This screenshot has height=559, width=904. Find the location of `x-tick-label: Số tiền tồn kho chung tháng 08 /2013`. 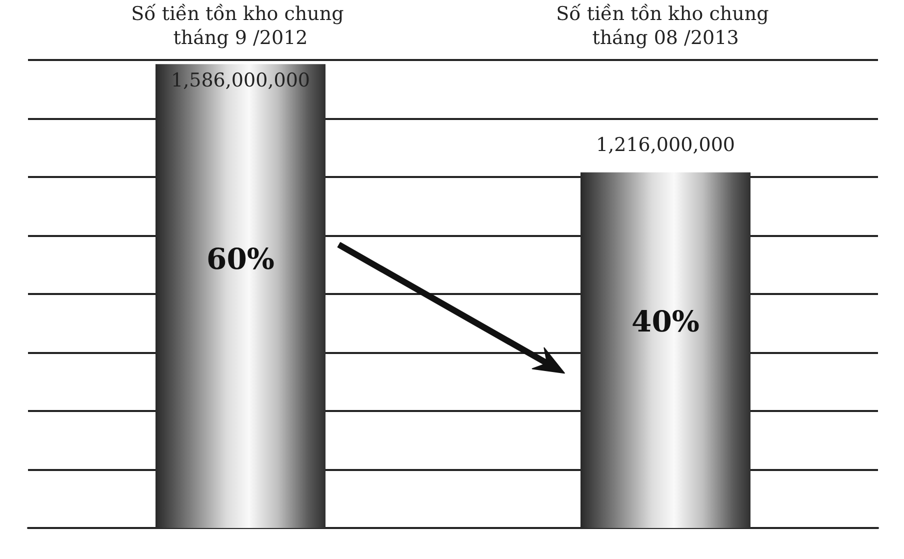

x-tick-label: Số tiền tồn kho chung tháng 08 /2013 is located at coordinates (665, 26).